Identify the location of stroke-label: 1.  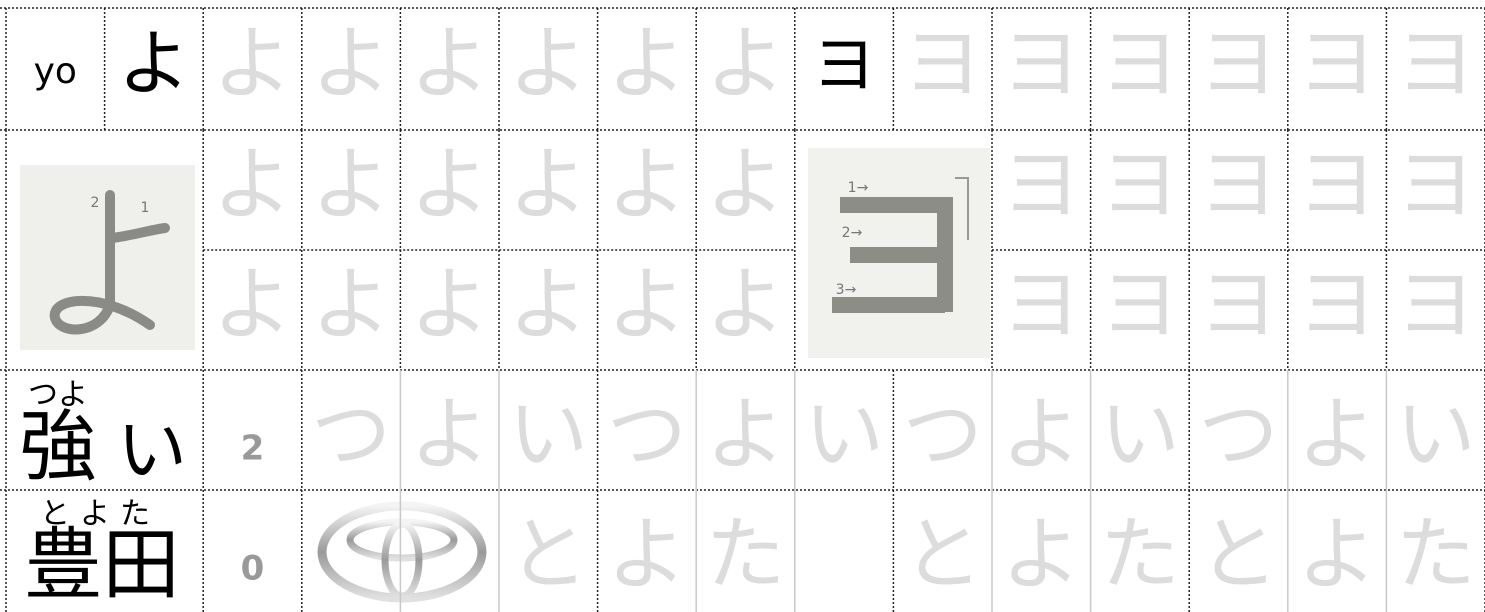
(145, 208).